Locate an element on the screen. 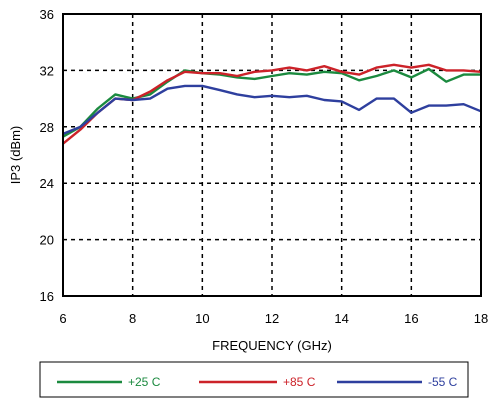 Image resolution: width=490 pixels, height=400 pixels. x-axis-title: FREQUENCY (GHz) is located at coordinates (272, 345).